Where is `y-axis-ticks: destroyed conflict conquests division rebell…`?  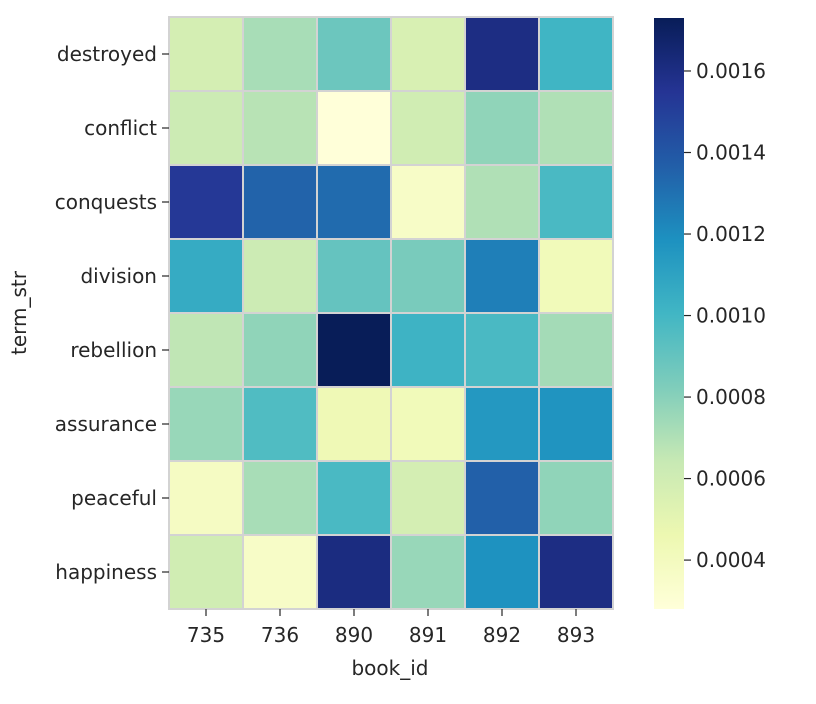 y-axis-ticks: destroyed conflict conquests division rebell… is located at coordinates (112, 313).